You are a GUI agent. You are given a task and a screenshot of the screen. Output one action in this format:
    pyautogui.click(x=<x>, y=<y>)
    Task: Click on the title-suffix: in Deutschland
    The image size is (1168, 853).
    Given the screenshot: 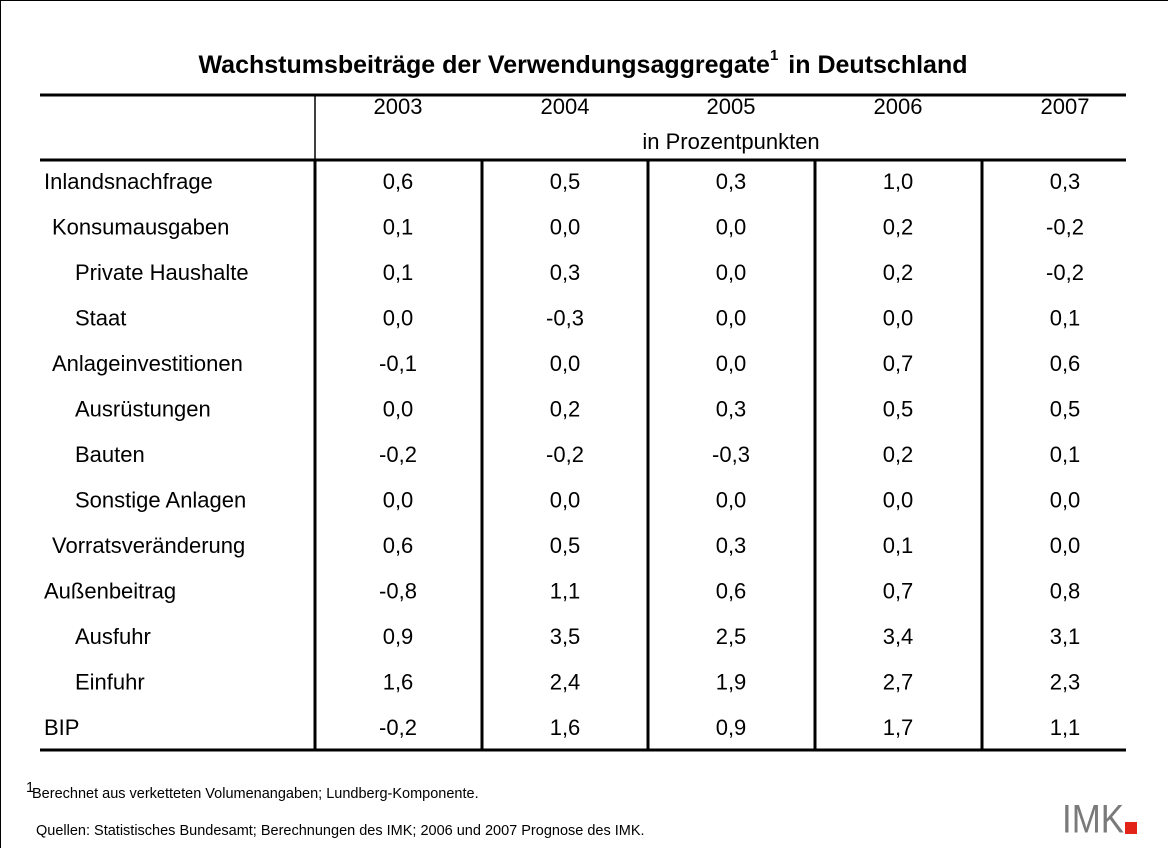 What is the action you would take?
    pyautogui.click(x=877, y=65)
    